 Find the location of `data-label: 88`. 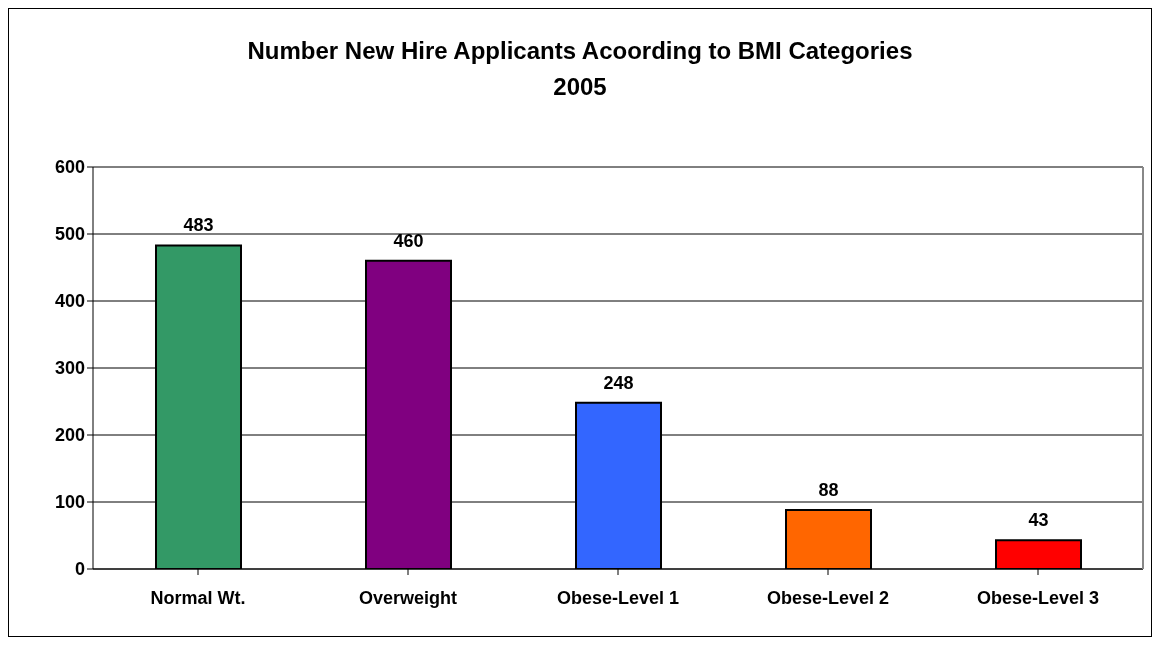

data-label: 88 is located at coordinates (828, 490).